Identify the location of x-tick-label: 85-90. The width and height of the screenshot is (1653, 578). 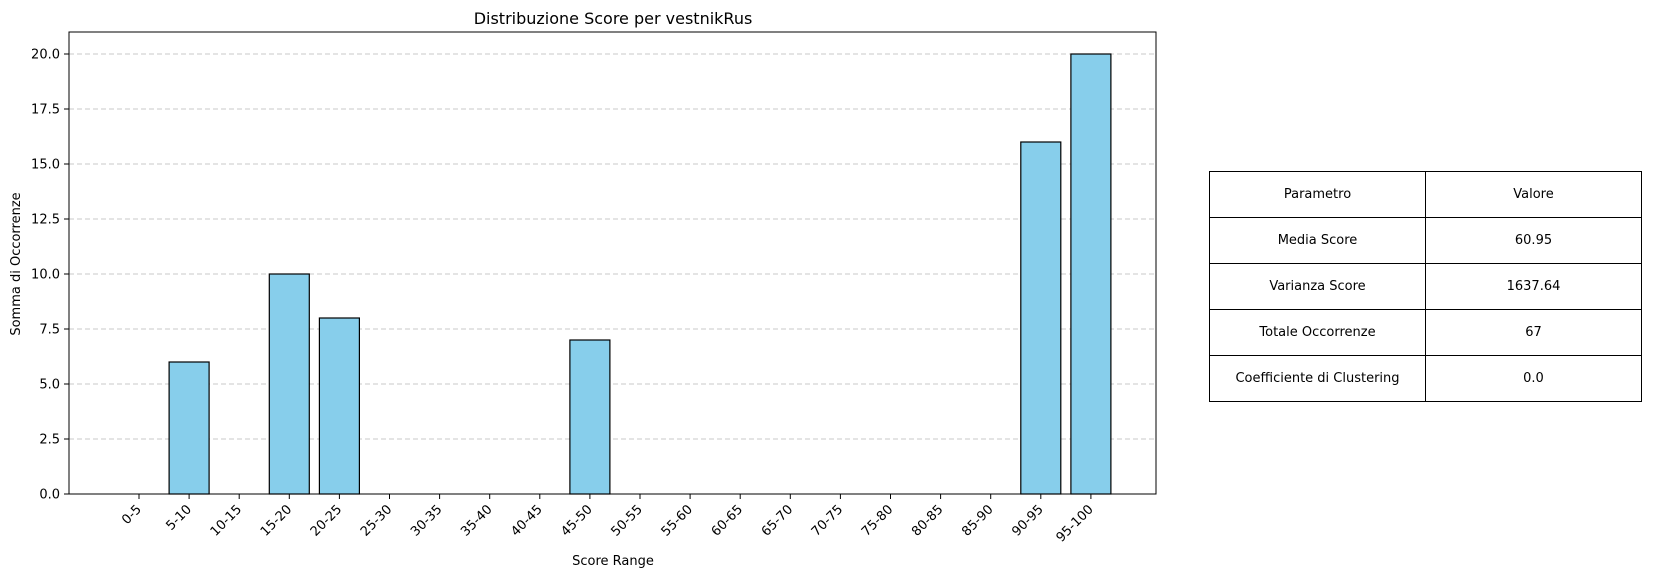
(977, 520).